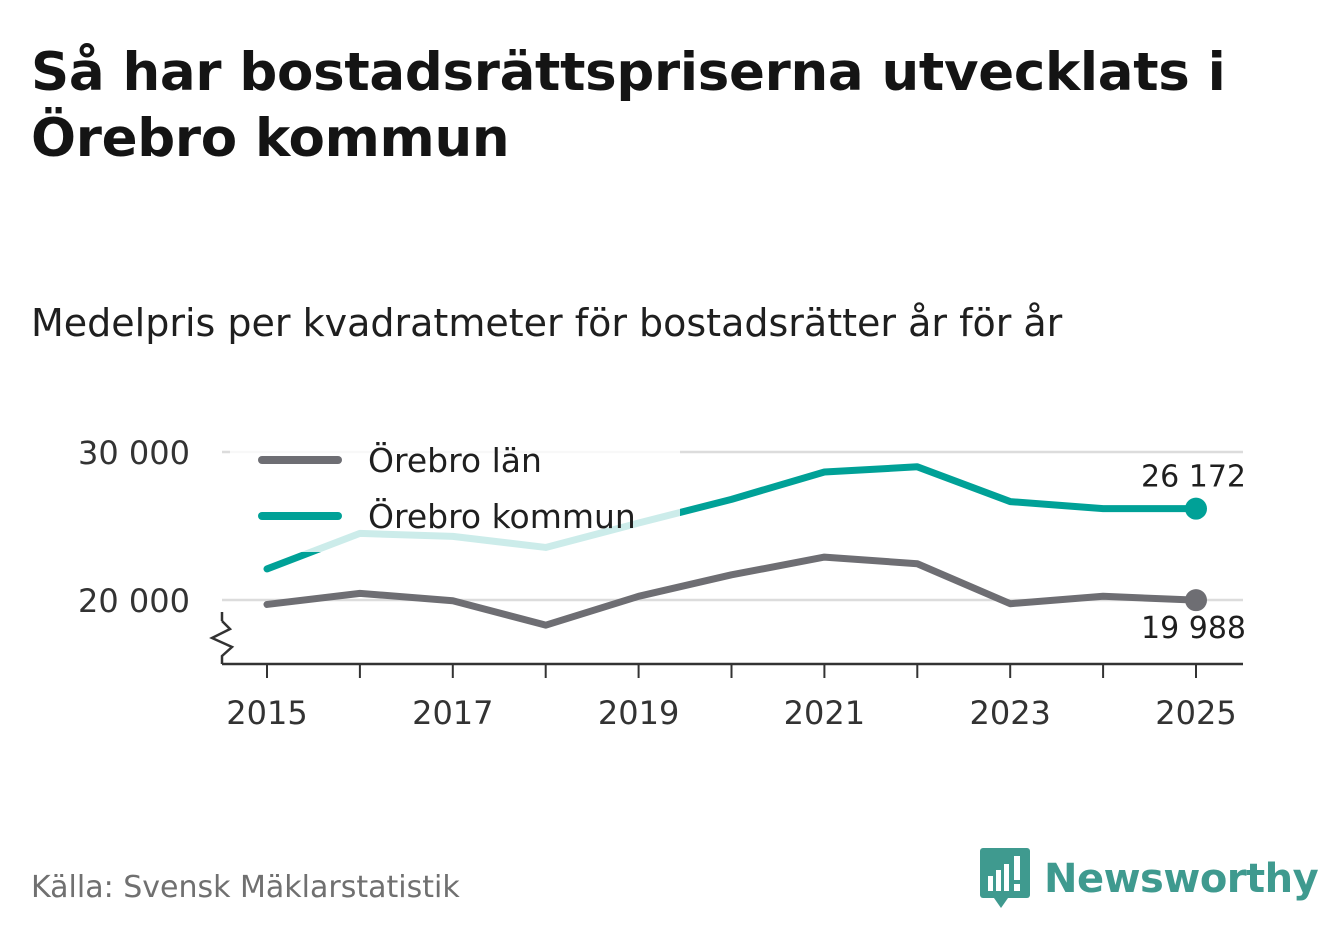 Image resolution: width=1322 pixels, height=939 pixels. Describe the element at coordinates (1193, 553) in the screenshot. I see `data-labels: 19 988 26 172` at that location.